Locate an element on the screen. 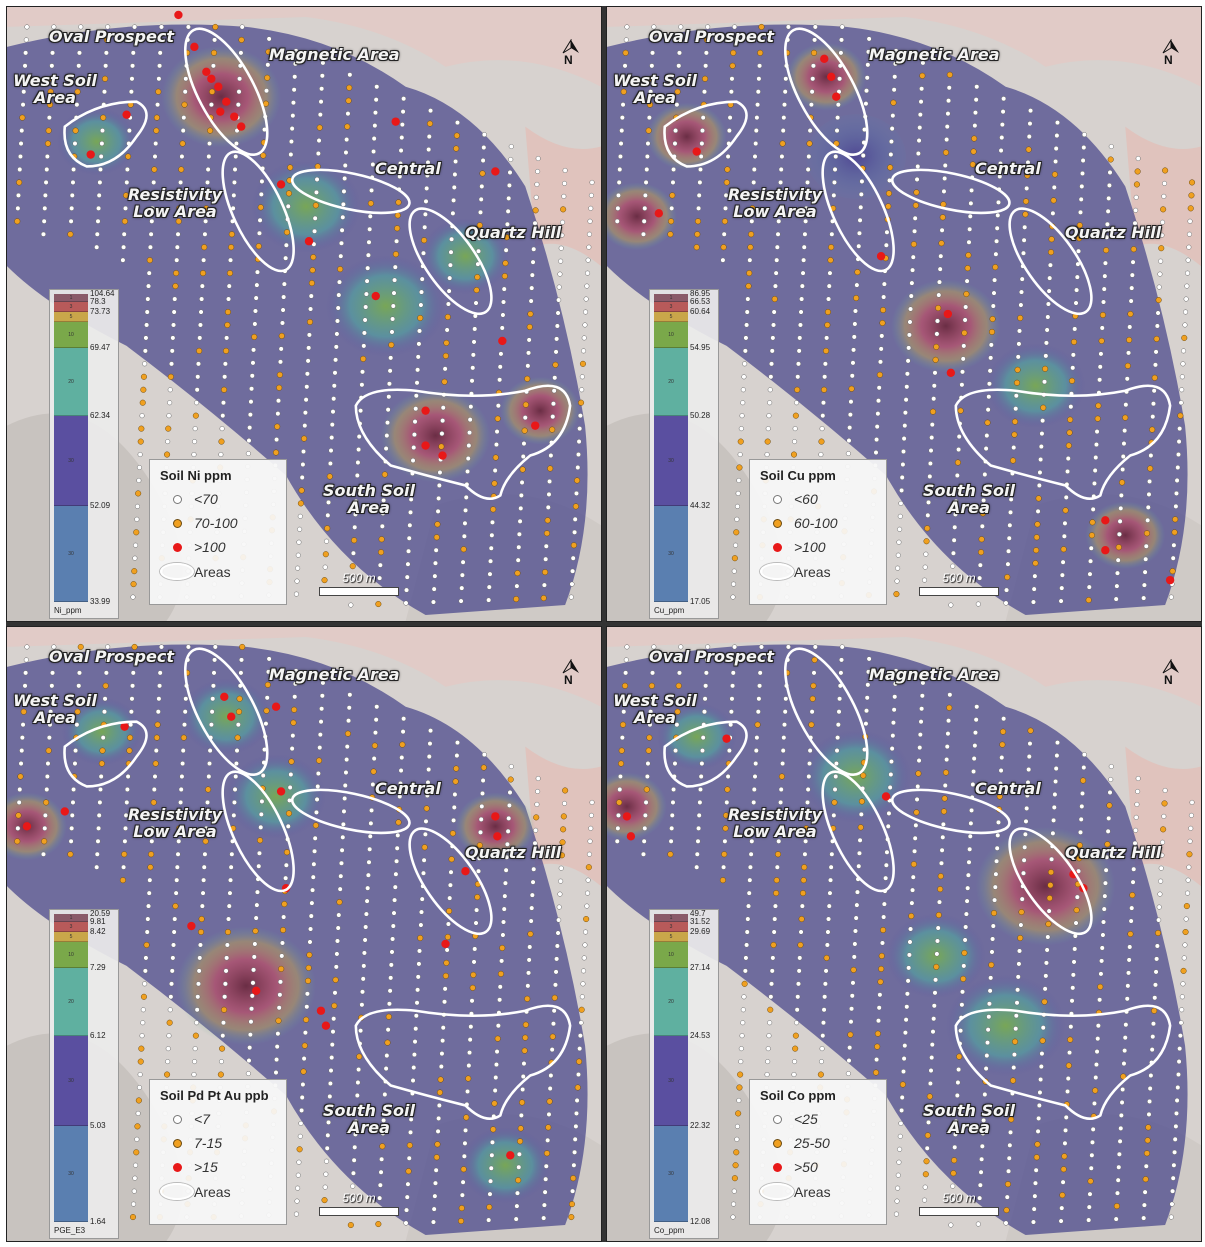 The image size is (1205, 1247). sample-point-high is located at coordinates (224, 696).